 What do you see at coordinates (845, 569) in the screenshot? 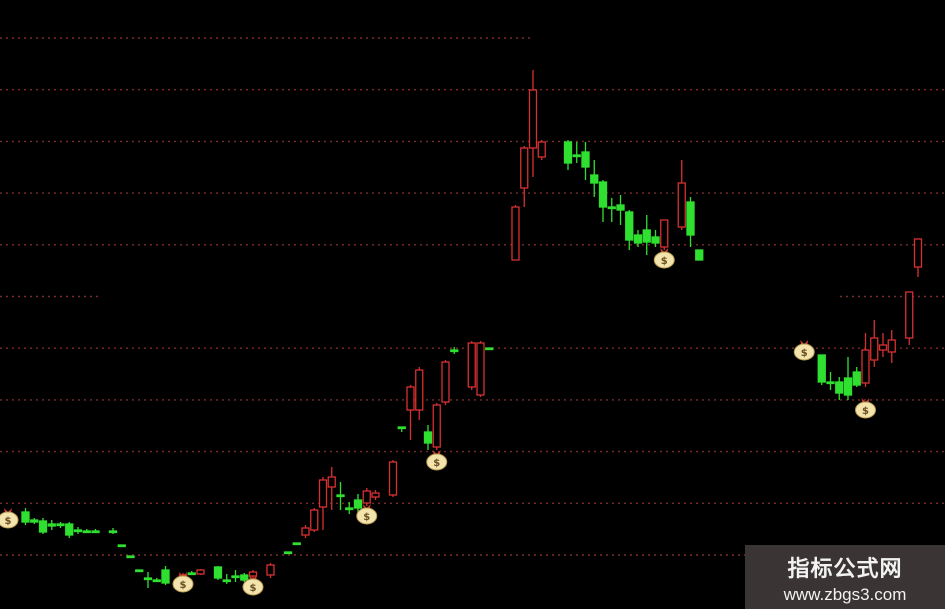
I see `watermark-title: 指标公式网` at bounding box center [845, 569].